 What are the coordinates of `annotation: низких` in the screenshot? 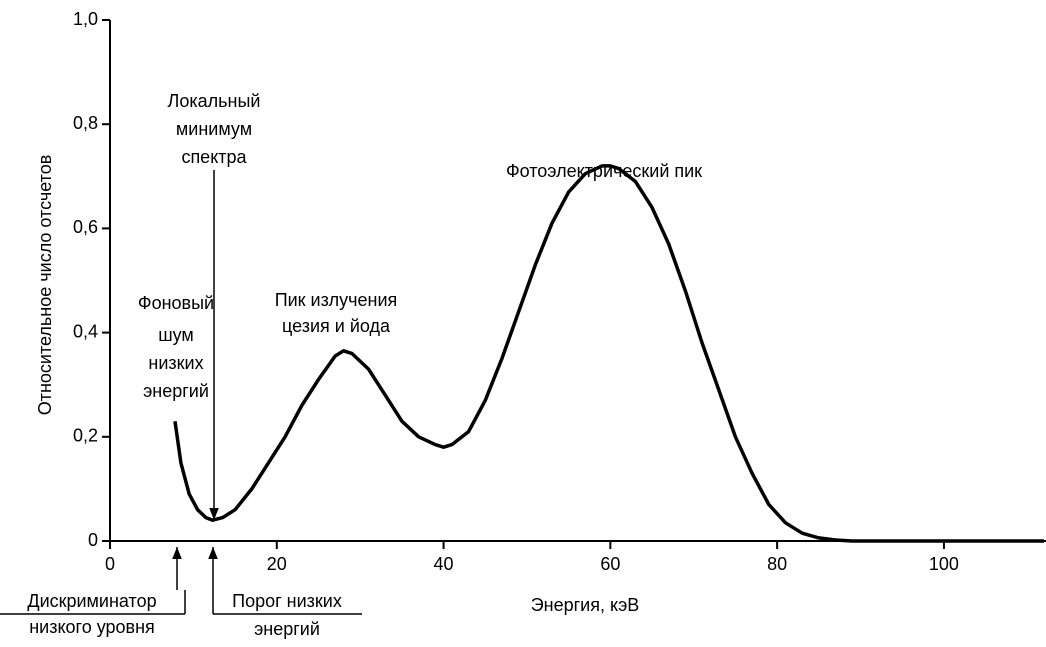 It's located at (175, 363).